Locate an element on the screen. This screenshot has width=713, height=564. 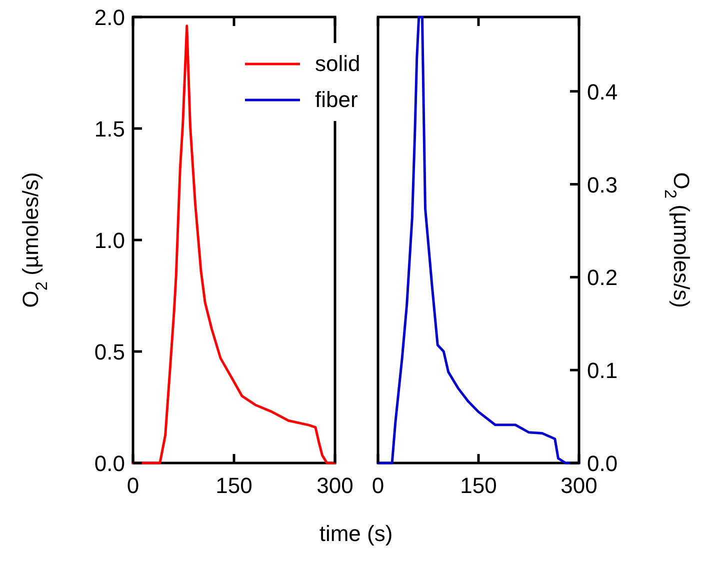
text: fiber is located at coordinates (336, 99).